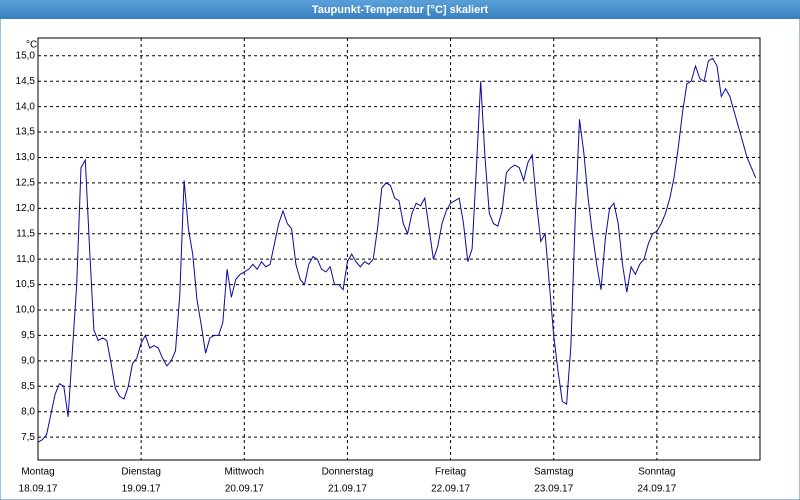 Image resolution: width=800 pixels, height=500 pixels. I want to click on x-tick-date: 21.09.17, so click(347, 489).